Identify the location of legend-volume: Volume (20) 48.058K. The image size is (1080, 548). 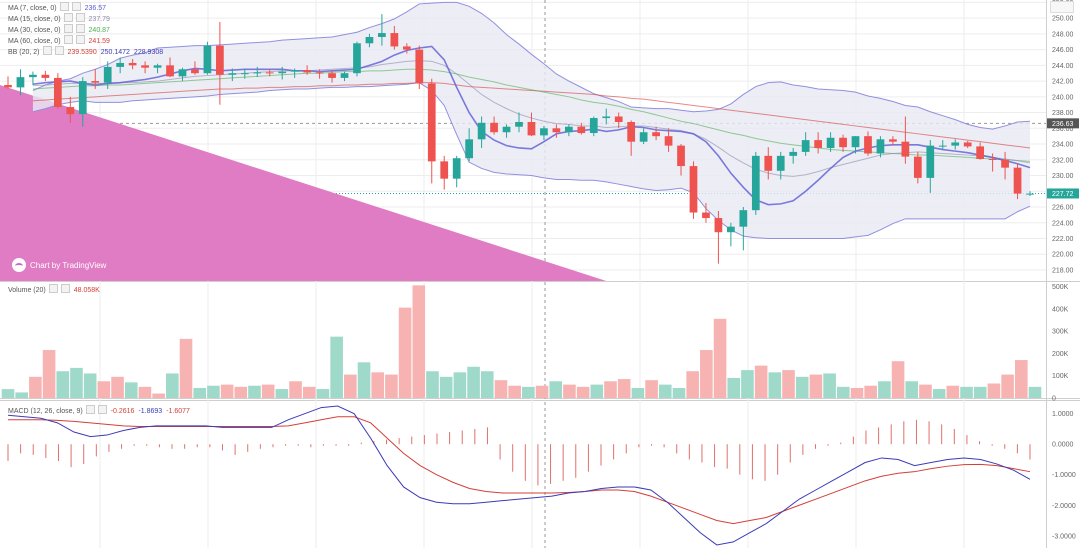
(54, 290).